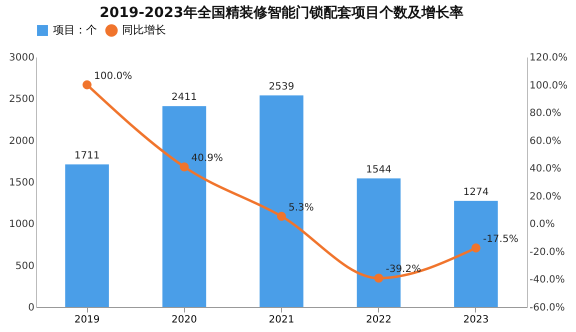  Describe the element at coordinates (21, 141) in the screenshot. I see `y-tick-label: 2000` at that location.